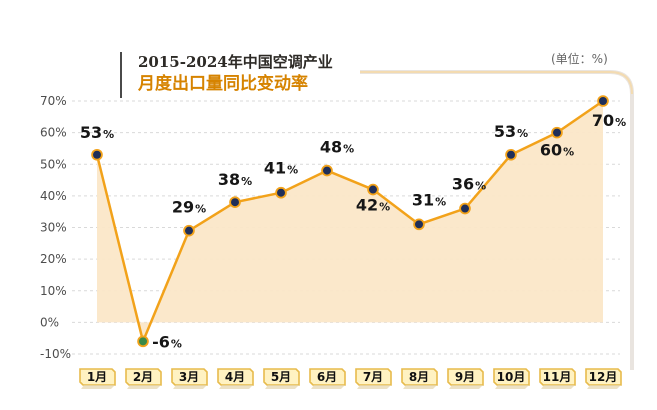 Image resolution: width=657 pixels, height=410 pixels. I want to click on data-label: 70%, so click(609, 120).